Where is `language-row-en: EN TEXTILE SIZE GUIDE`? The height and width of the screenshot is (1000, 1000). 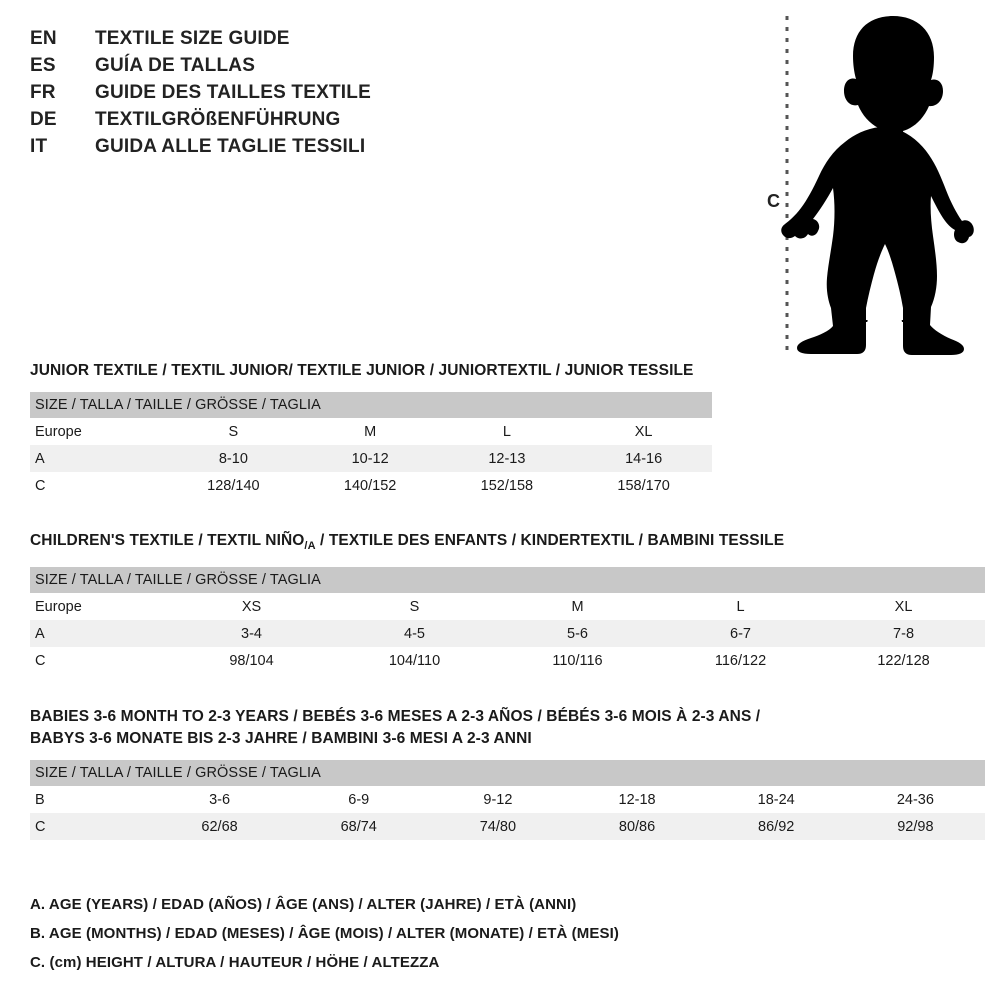
language-row-en: EN TEXTILE SIZE GUIDE is located at coordinates (240, 41).